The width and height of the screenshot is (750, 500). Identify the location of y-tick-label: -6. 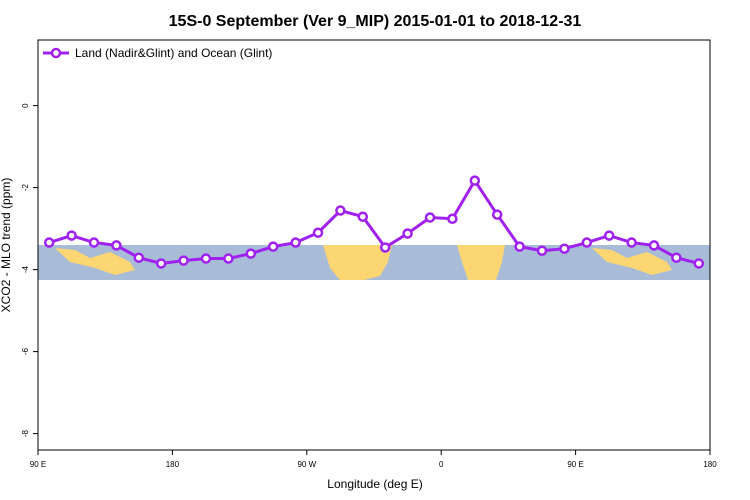
(25, 351).